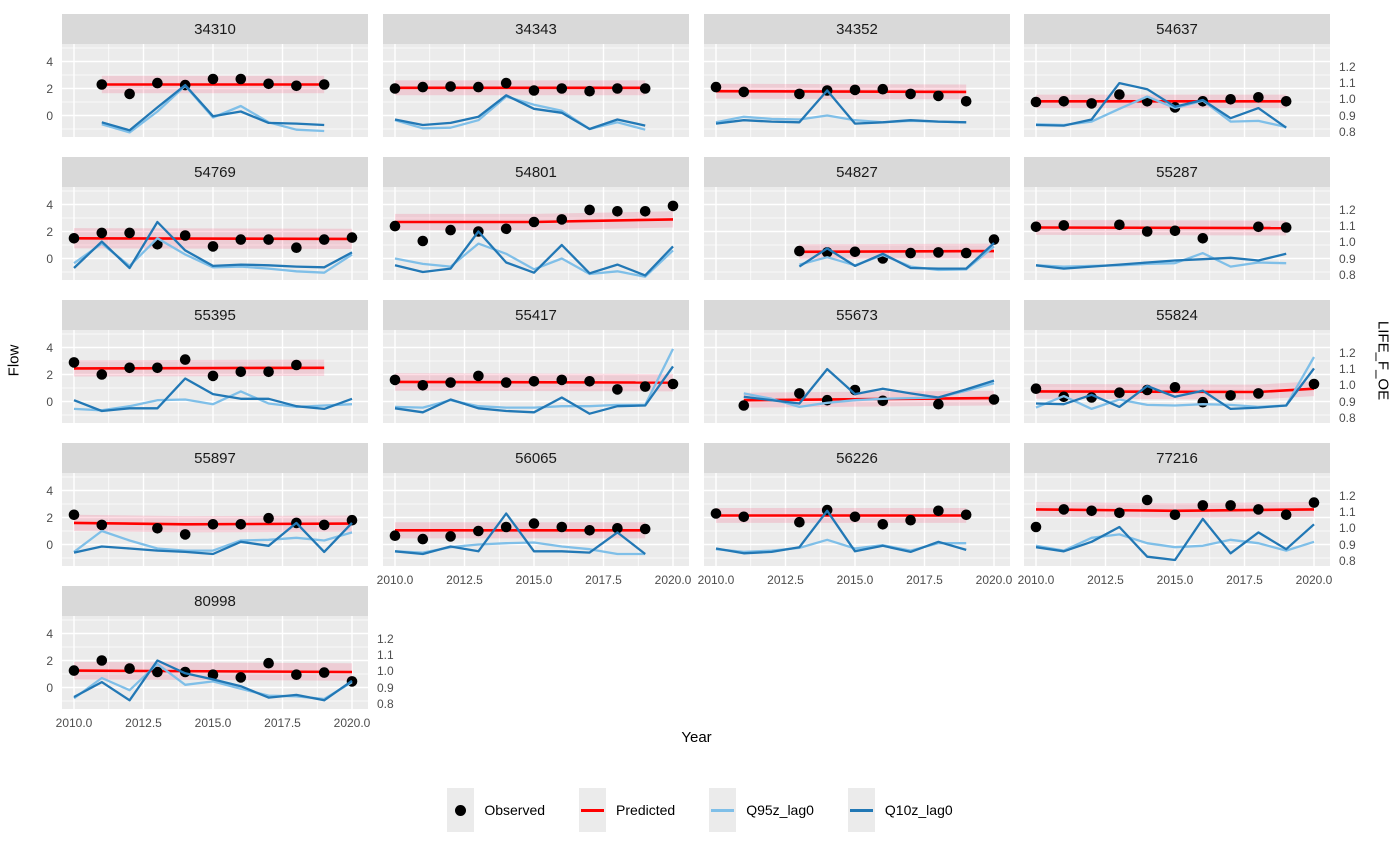  I want to click on facet-strip-54801: 54801, so click(536, 172).